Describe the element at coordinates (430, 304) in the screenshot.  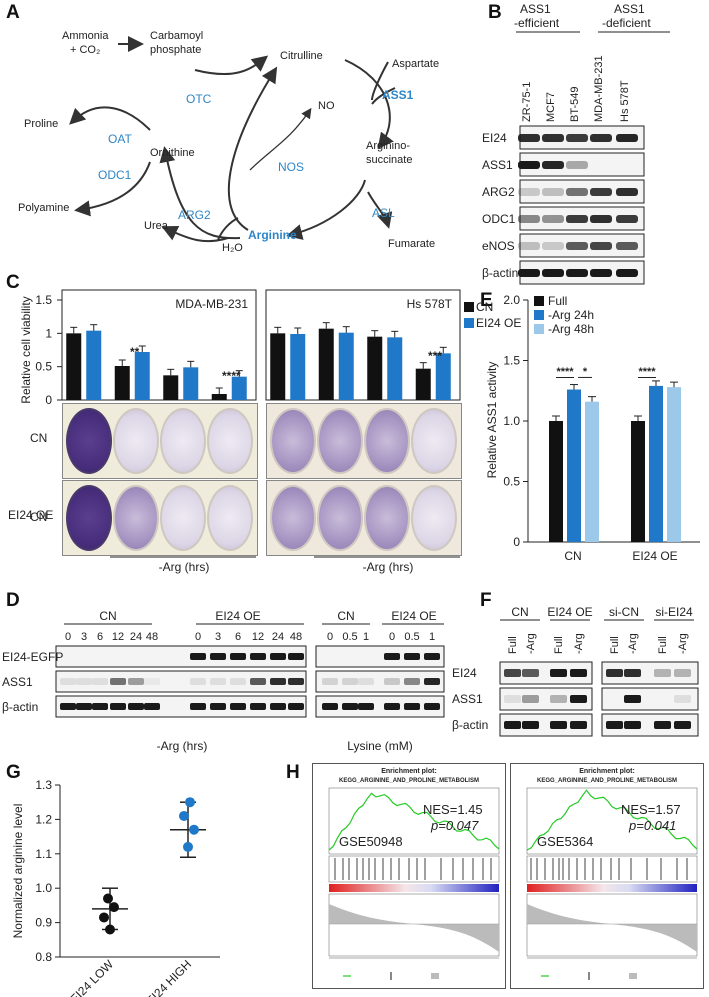
I see `c-plot-title: Hs 578T` at that location.